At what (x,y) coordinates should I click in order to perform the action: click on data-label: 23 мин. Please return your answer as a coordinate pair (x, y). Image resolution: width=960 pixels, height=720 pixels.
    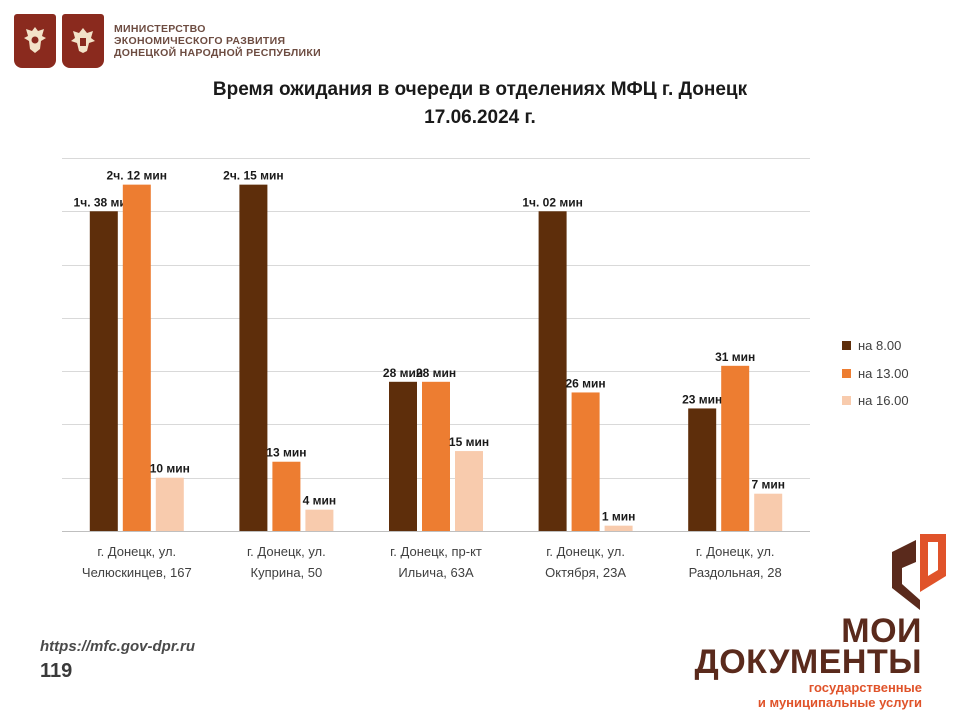
    Looking at the image, I should click on (702, 399).